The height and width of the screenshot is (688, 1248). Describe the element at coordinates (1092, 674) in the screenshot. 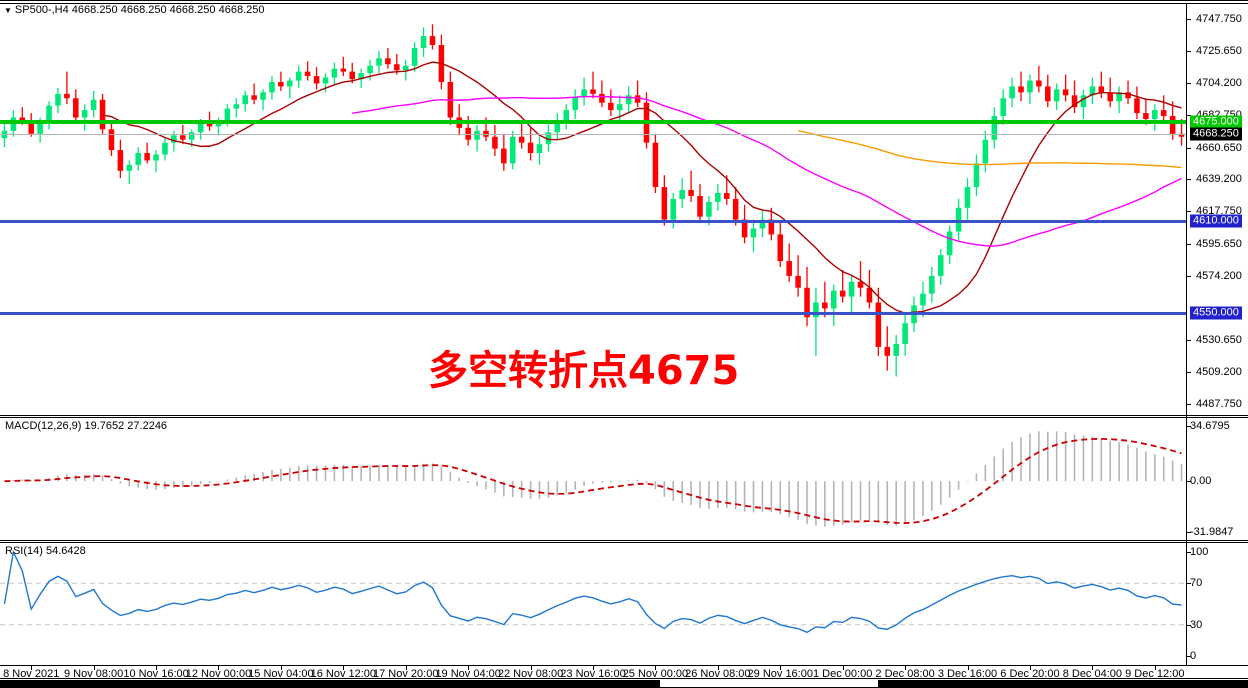

I see `time-tick-label: 8 Dec 04:00` at that location.